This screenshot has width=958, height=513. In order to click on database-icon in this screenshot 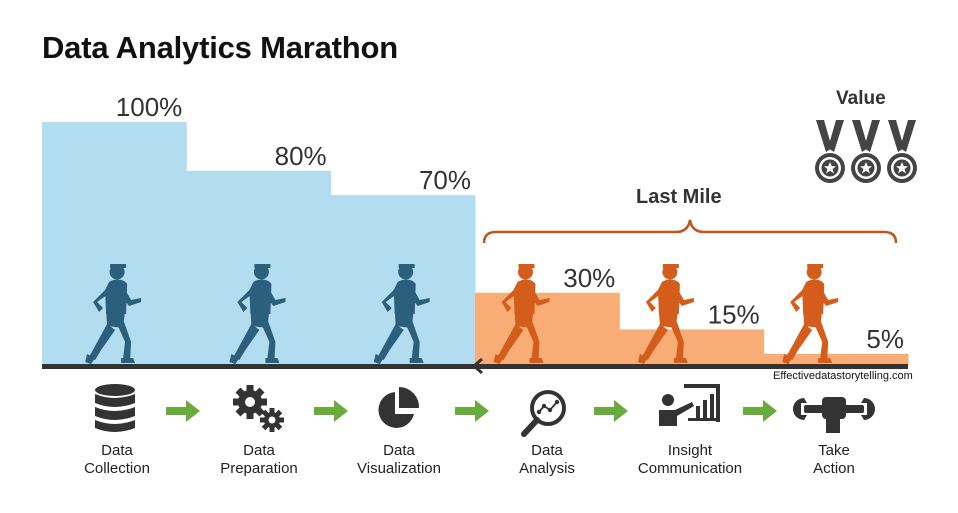, I will do `click(115, 408)`.